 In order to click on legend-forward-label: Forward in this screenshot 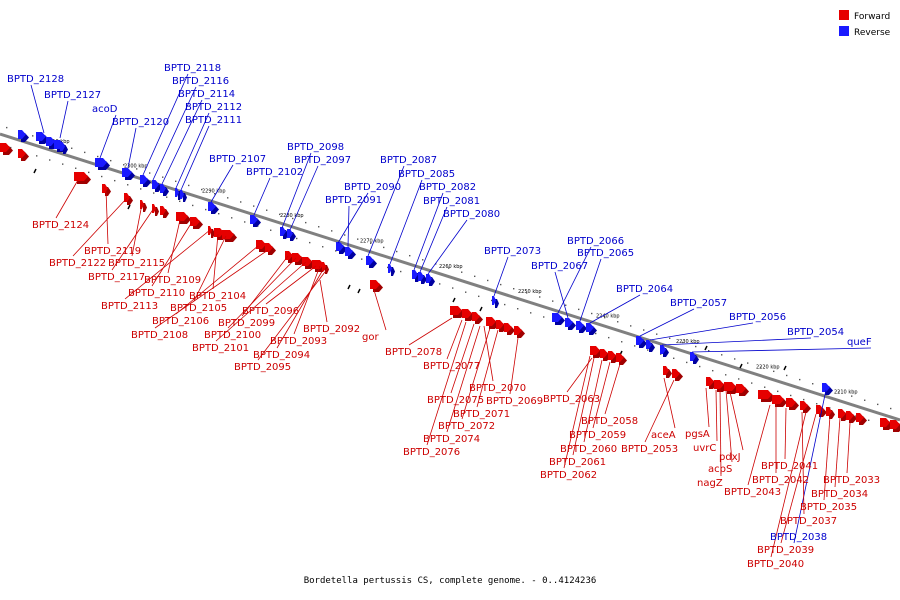, I will do `click(872, 17)`.